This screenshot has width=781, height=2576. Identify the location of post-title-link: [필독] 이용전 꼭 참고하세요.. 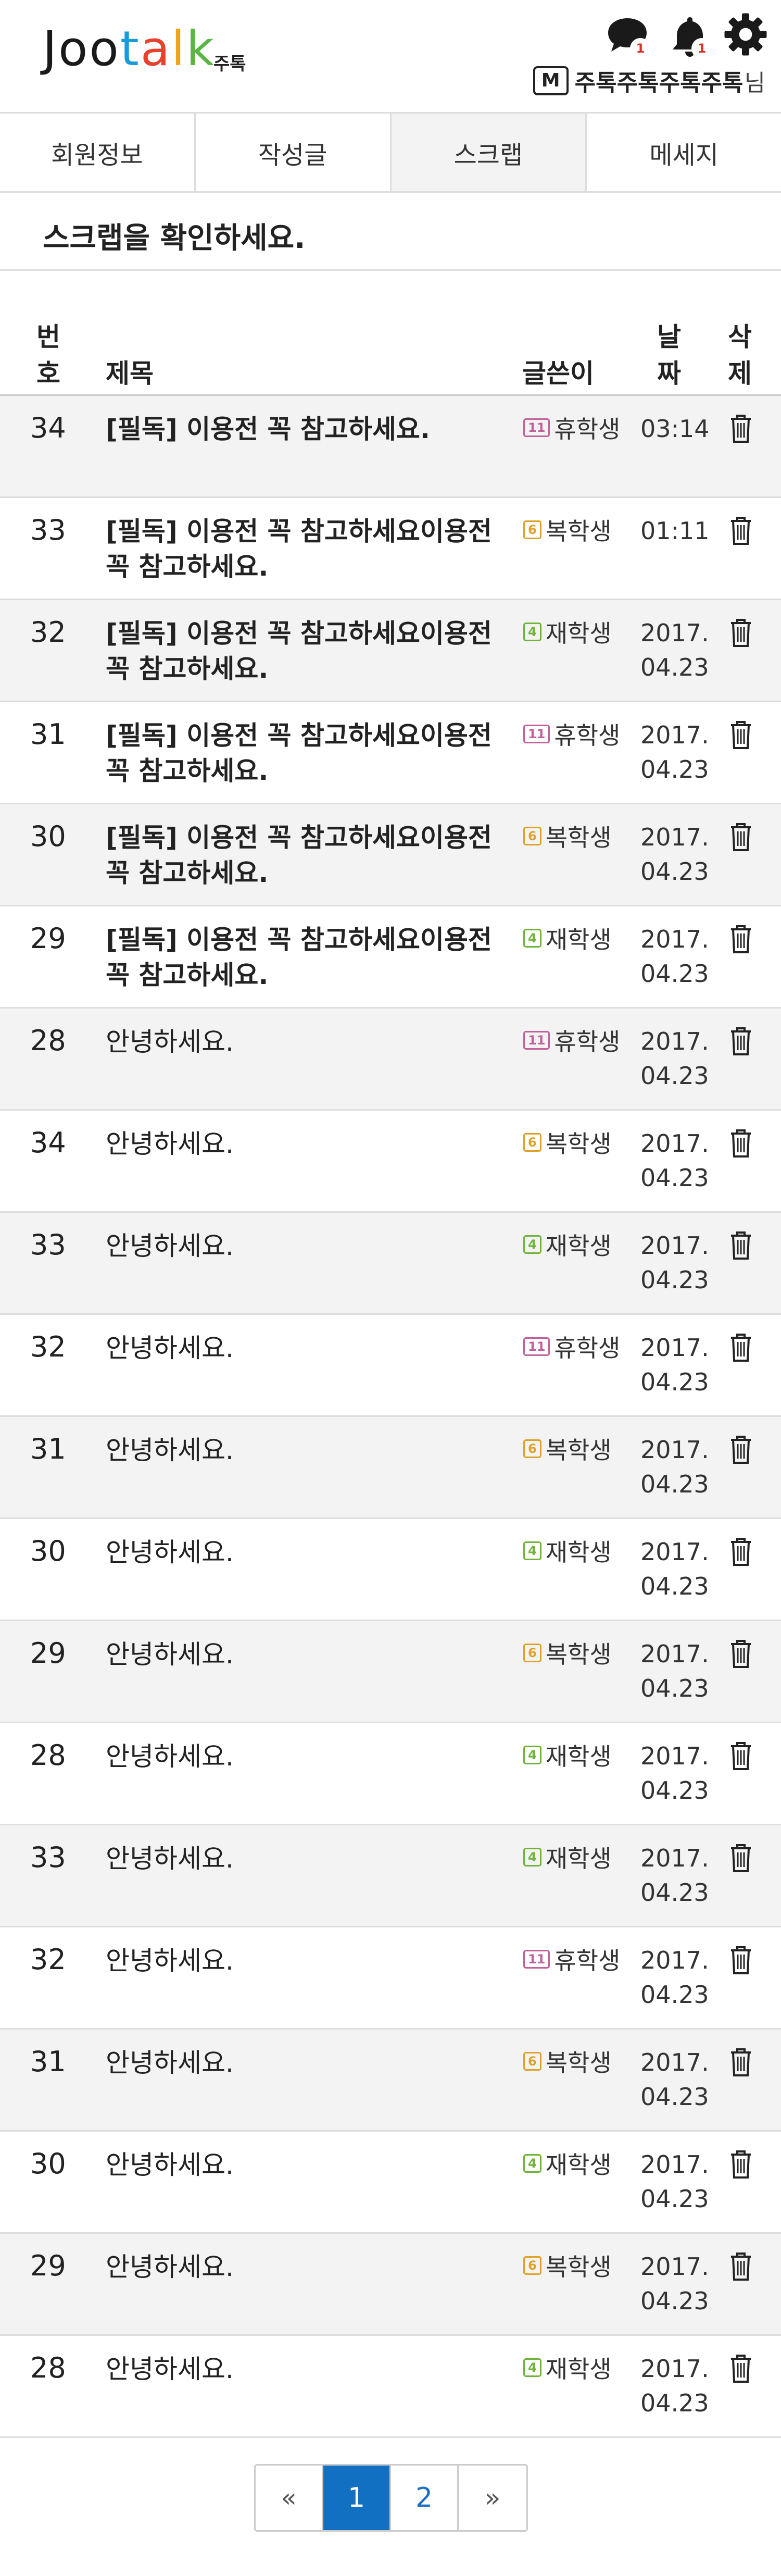
(268, 429).